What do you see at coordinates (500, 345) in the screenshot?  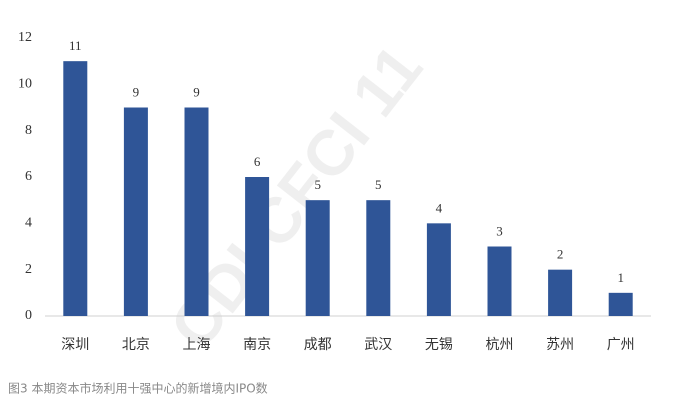 I see `x-tick-label: 杭州` at bounding box center [500, 345].